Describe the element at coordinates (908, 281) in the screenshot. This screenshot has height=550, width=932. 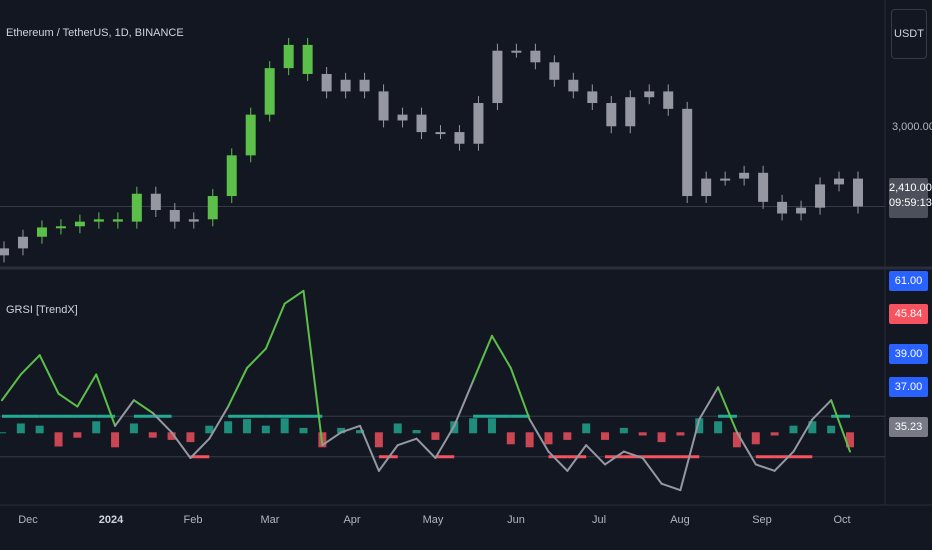
I see `indicator-tag-upper: 61.00` at that location.